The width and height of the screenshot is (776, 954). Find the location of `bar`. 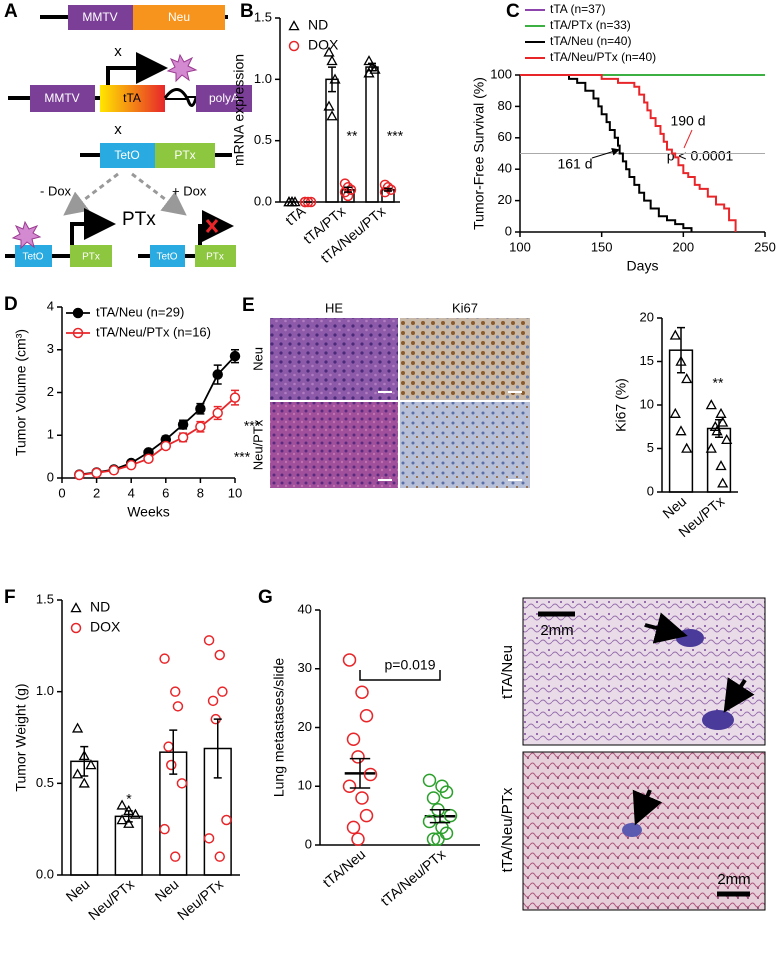

bar is located at coordinates (719, 460).